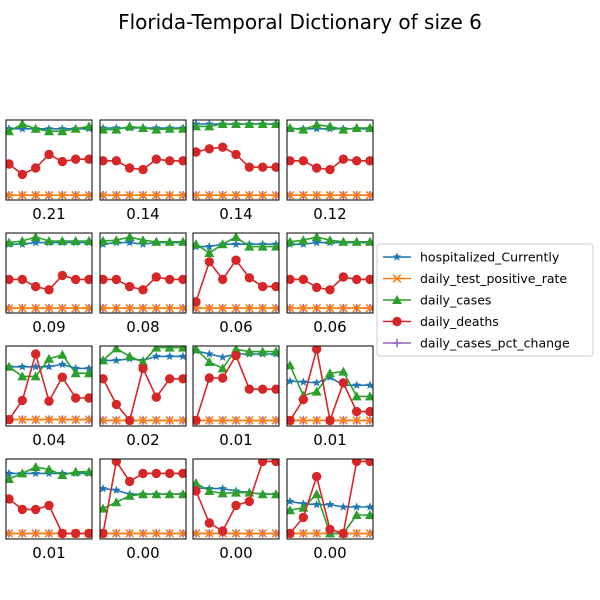 This screenshot has width=600, height=600. Describe the element at coordinates (471, 257) in the screenshot. I see `legend-entry: hospitalized_Currently` at that location.